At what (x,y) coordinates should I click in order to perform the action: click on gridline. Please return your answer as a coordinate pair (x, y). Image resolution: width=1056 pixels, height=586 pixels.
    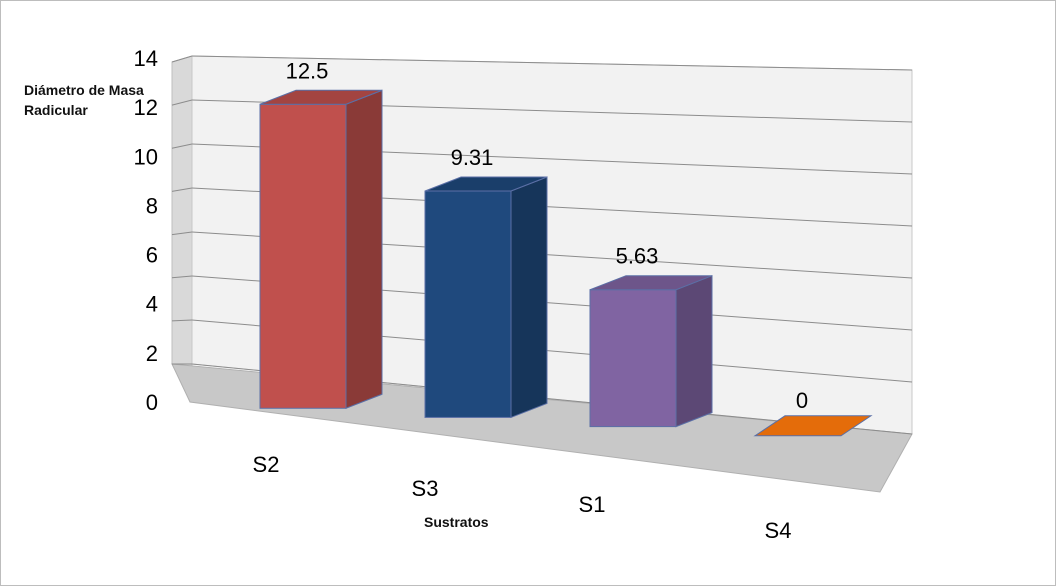
    Looking at the image, I should click on (552, 63).